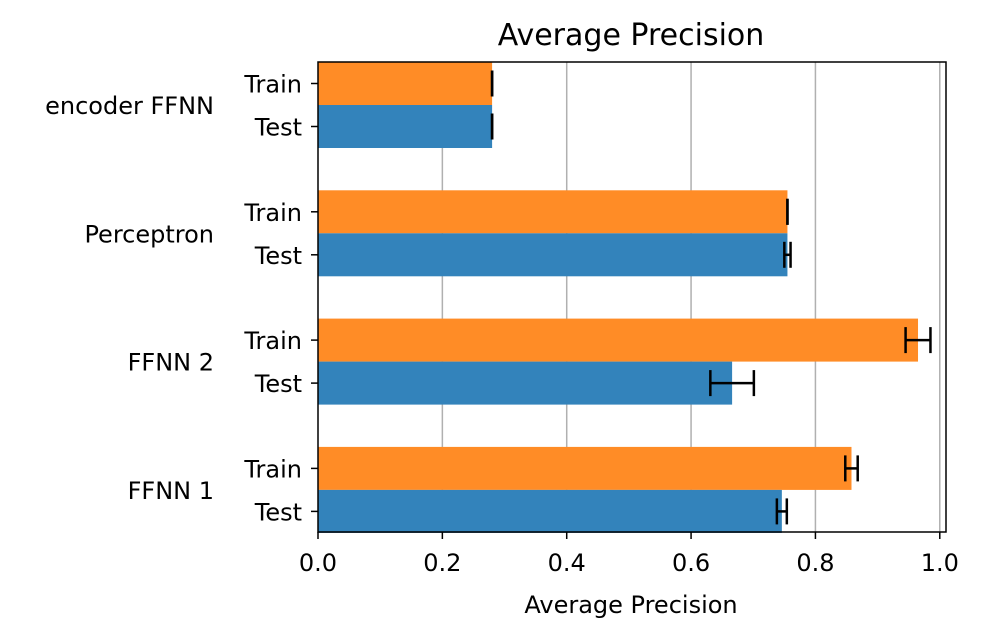 The width and height of the screenshot is (981, 639). I want to click on x-axis-ticks: 0.0 0.2 0.4 0.6 0.8 1.0, so click(629, 554).